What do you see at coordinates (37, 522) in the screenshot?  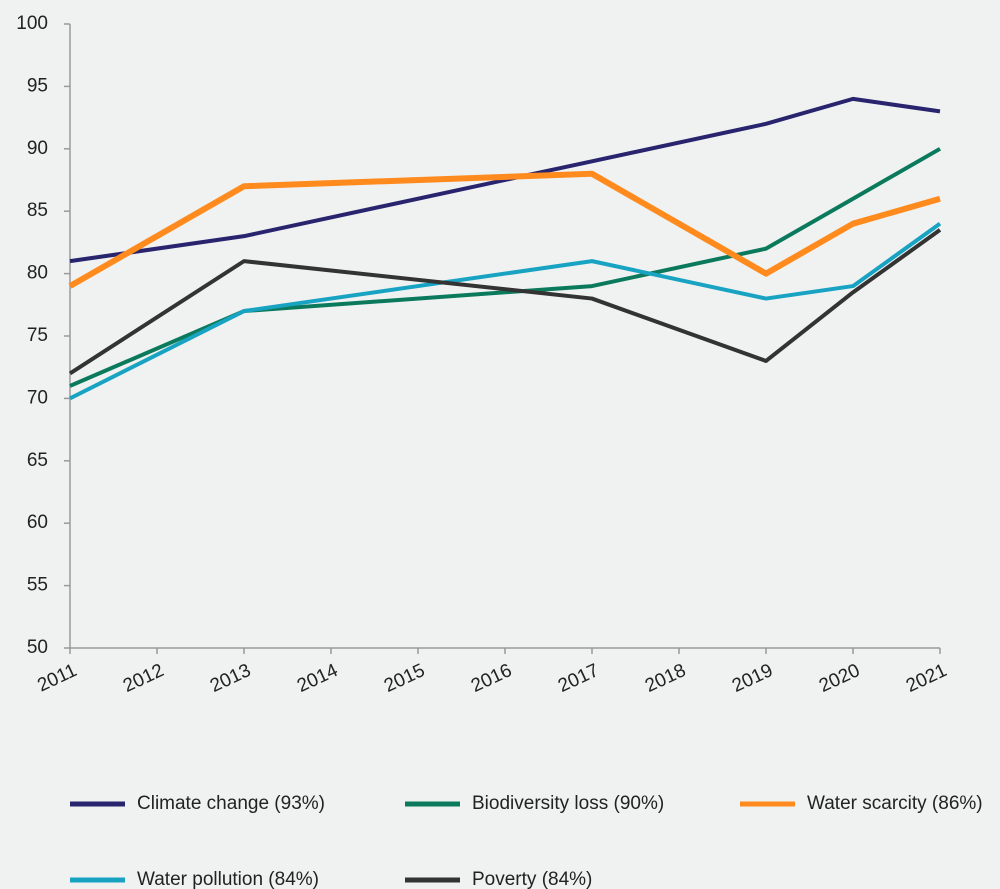 I see `y-tick-label: 60` at bounding box center [37, 522].